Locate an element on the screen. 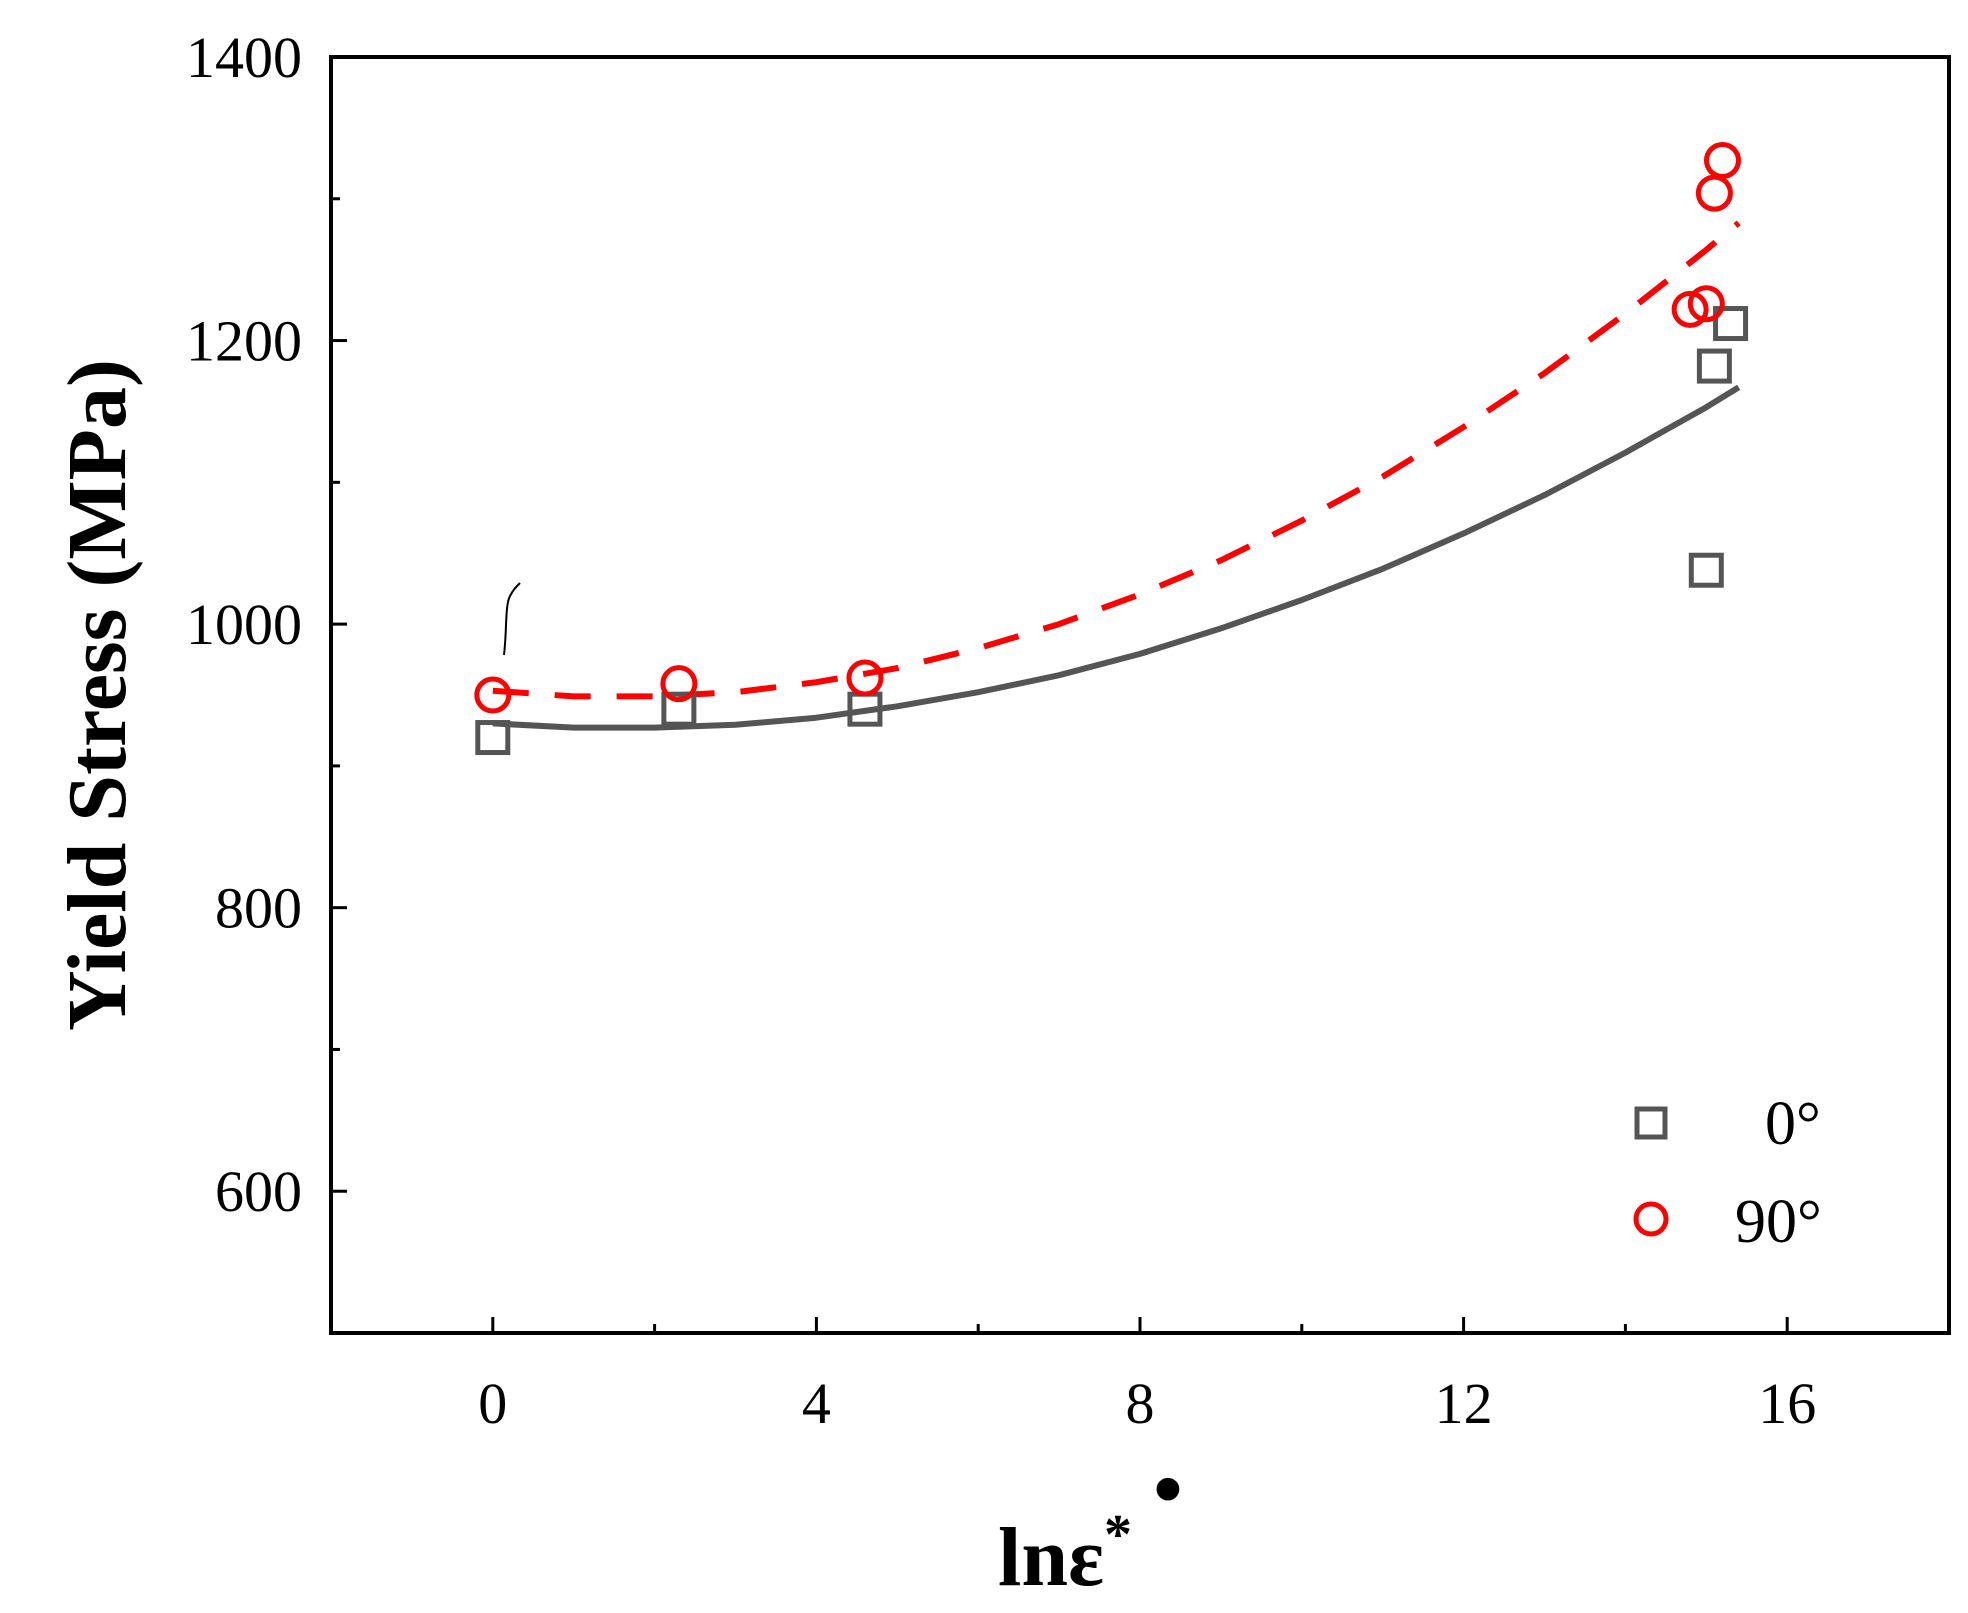 The height and width of the screenshot is (1613, 1968). x-axis-title-main: lnε is located at coordinates (1051, 1557).